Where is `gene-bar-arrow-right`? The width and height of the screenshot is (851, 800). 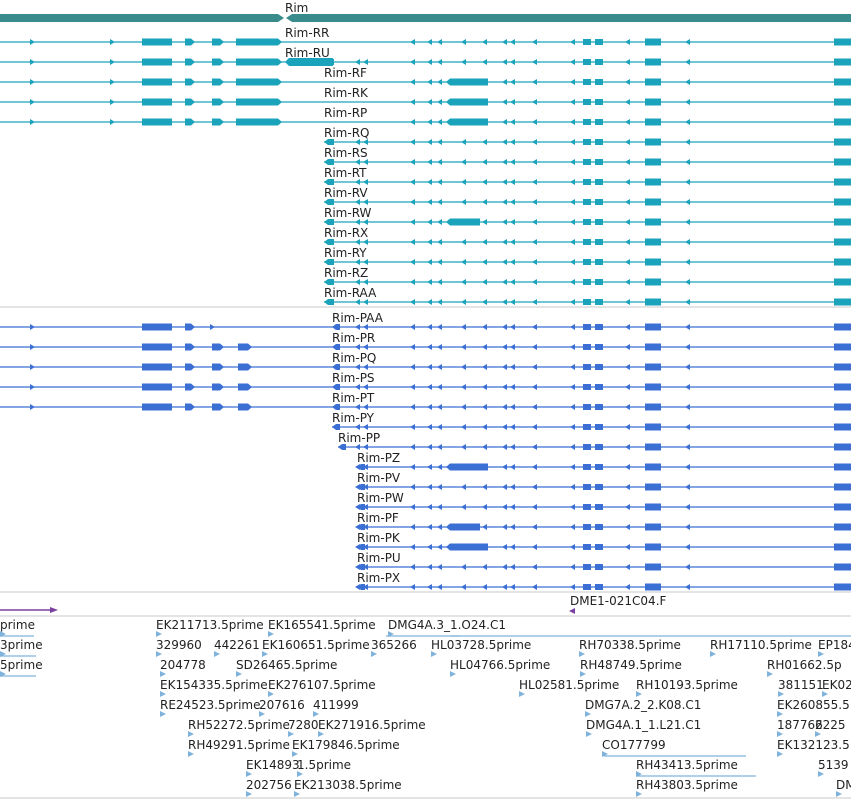
gene-bar-arrow-right is located at coordinates (281, 18).